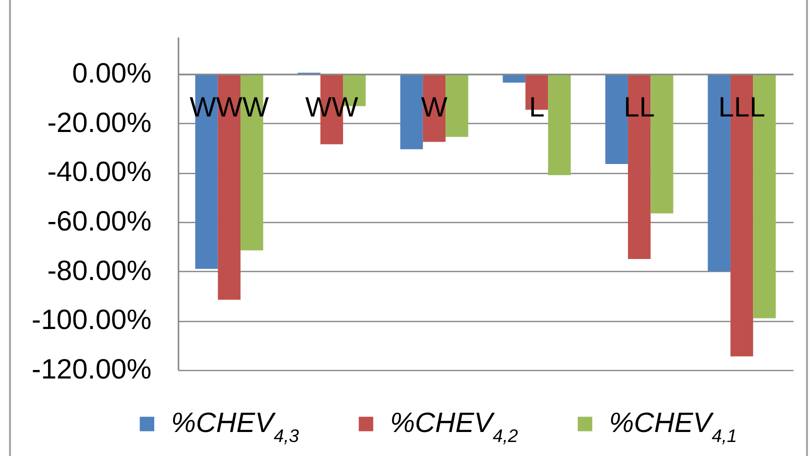 The height and width of the screenshot is (458, 812). I want to click on y-tick-label: -120.00%, so click(92, 369).